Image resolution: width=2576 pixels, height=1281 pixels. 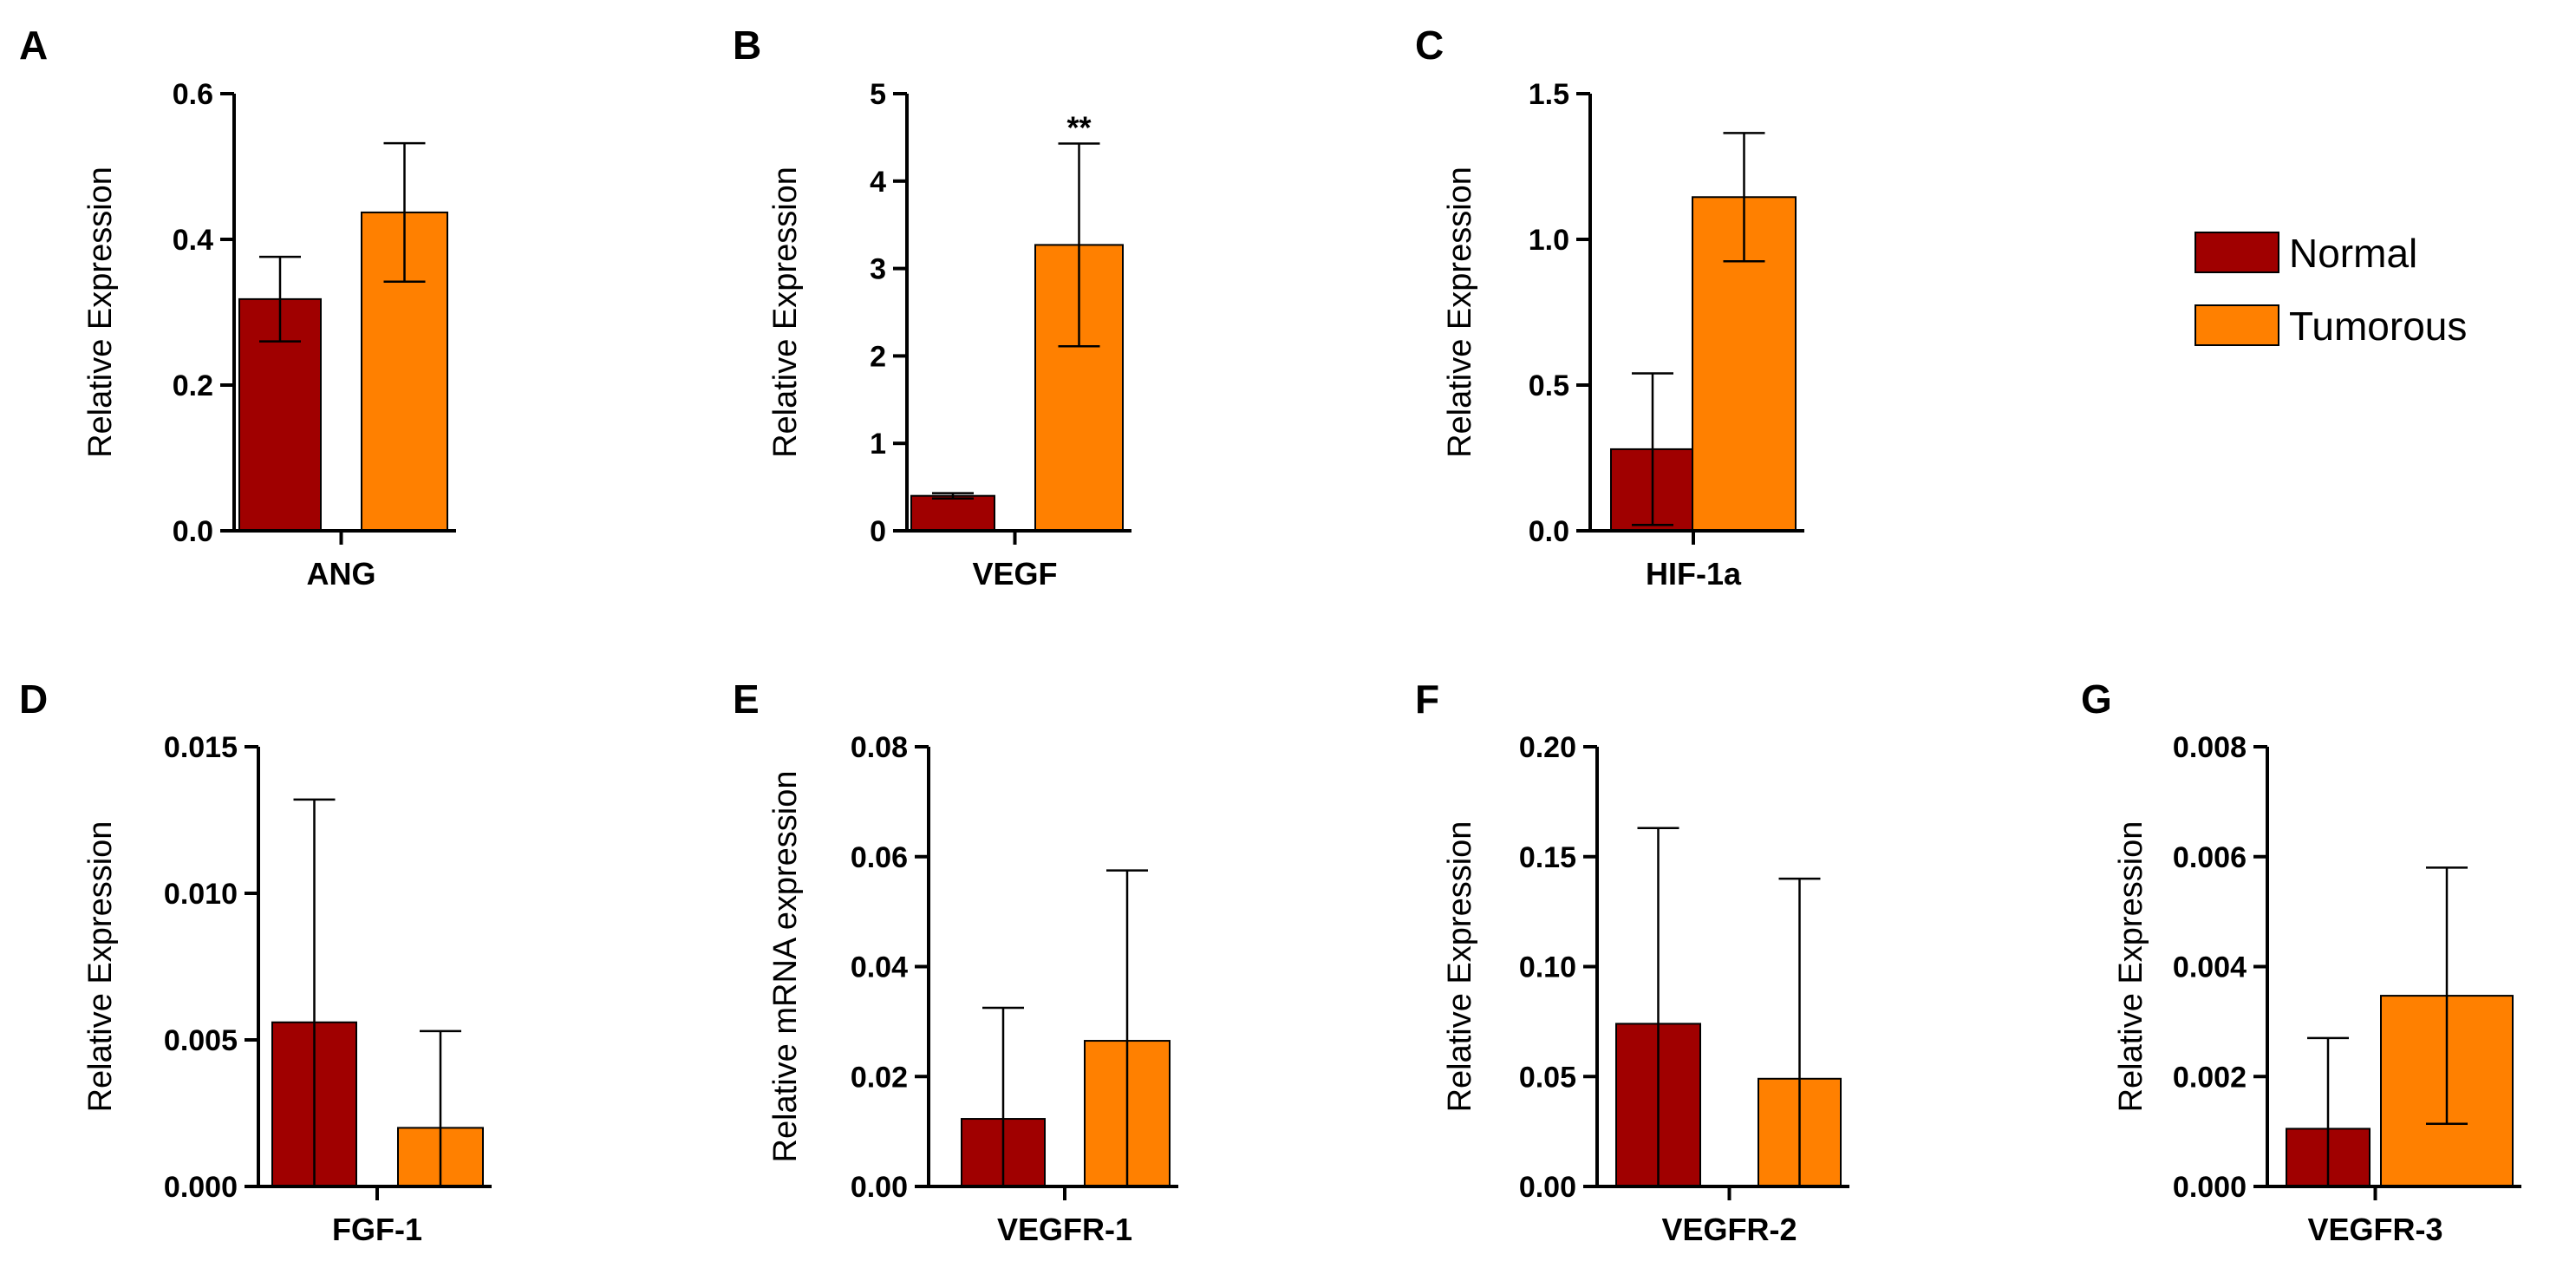 What do you see at coordinates (880, 857) in the screenshot?
I see `y-tick-label-e: 0.06` at bounding box center [880, 857].